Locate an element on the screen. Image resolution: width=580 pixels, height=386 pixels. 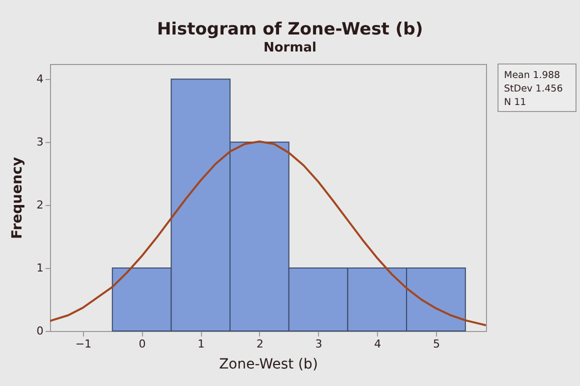
y-tick-label: 1 is located at coordinates (40, 268).